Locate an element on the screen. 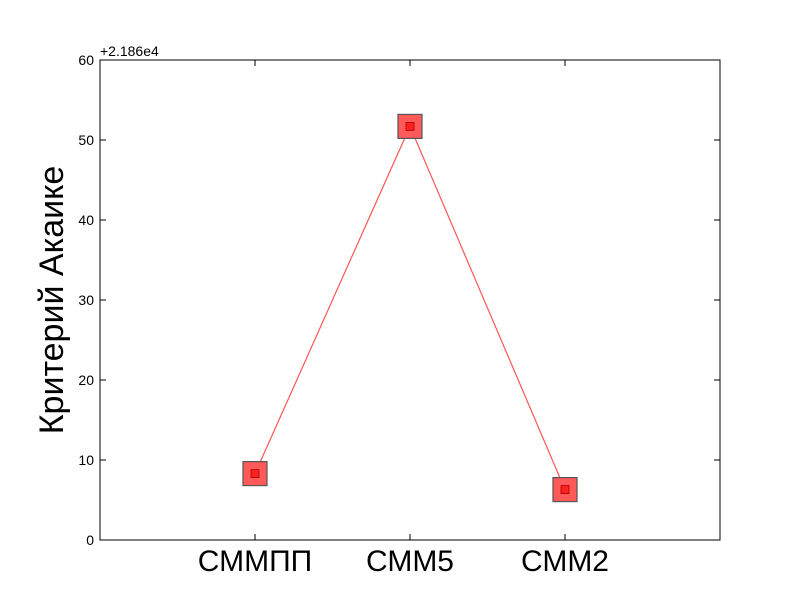 The height and width of the screenshot is (600, 800). x-tick-label: СММ5 is located at coordinates (410, 561).